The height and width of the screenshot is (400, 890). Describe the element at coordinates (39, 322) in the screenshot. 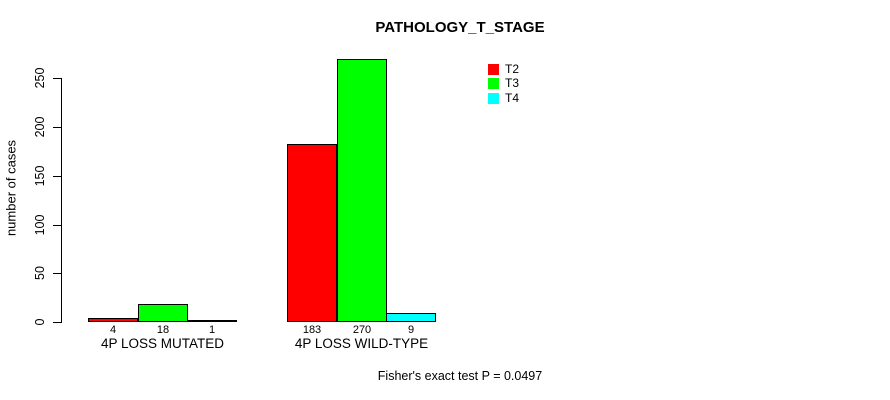

I see `y-axis-tick-label: 0` at that location.